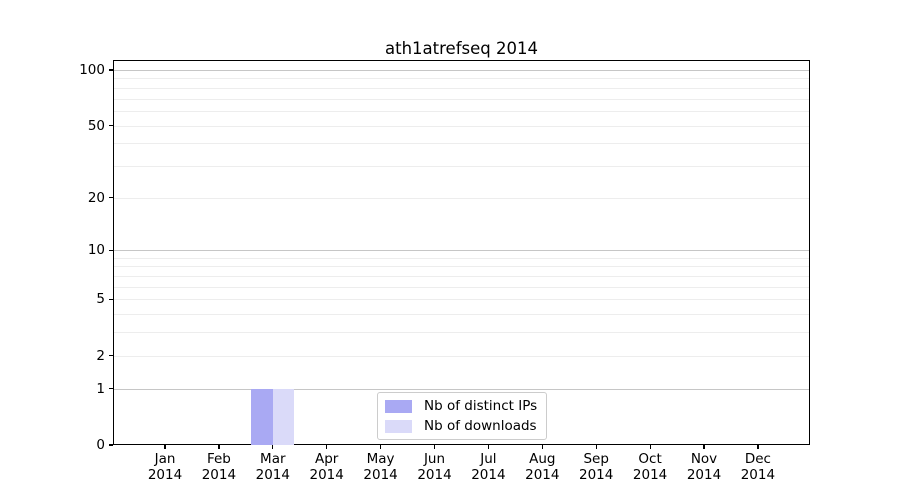  I want to click on legend-label-downloads: Nb of downloads, so click(480, 426).